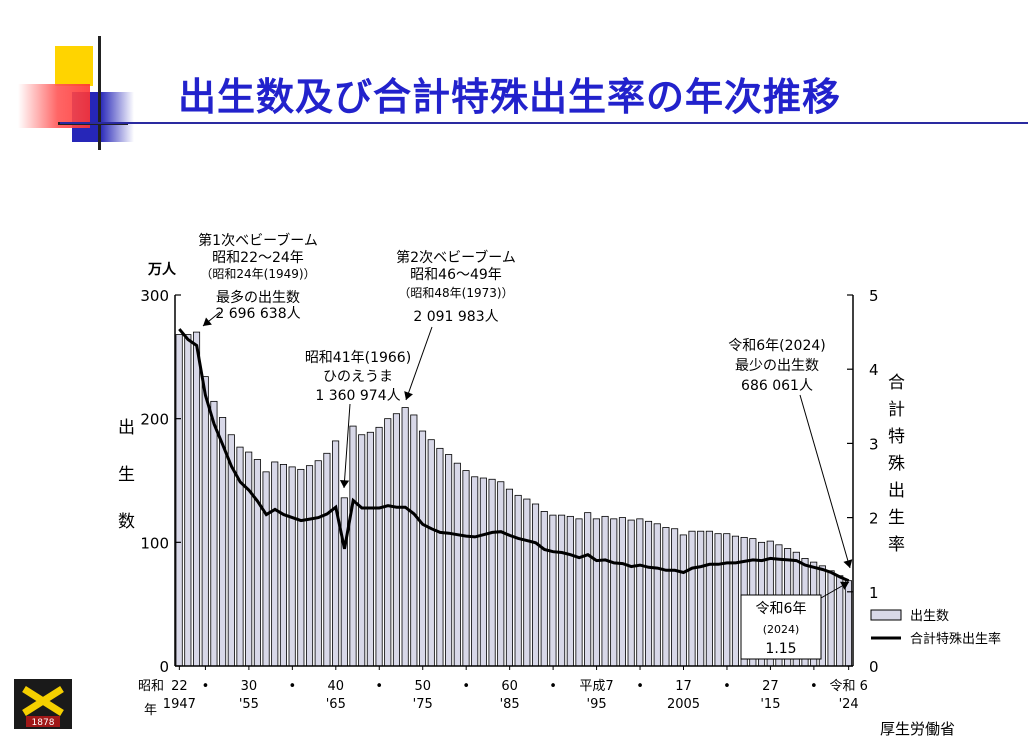 This screenshot has width=1028, height=743. I want to click on left-unit-label: 万人, so click(162, 269).